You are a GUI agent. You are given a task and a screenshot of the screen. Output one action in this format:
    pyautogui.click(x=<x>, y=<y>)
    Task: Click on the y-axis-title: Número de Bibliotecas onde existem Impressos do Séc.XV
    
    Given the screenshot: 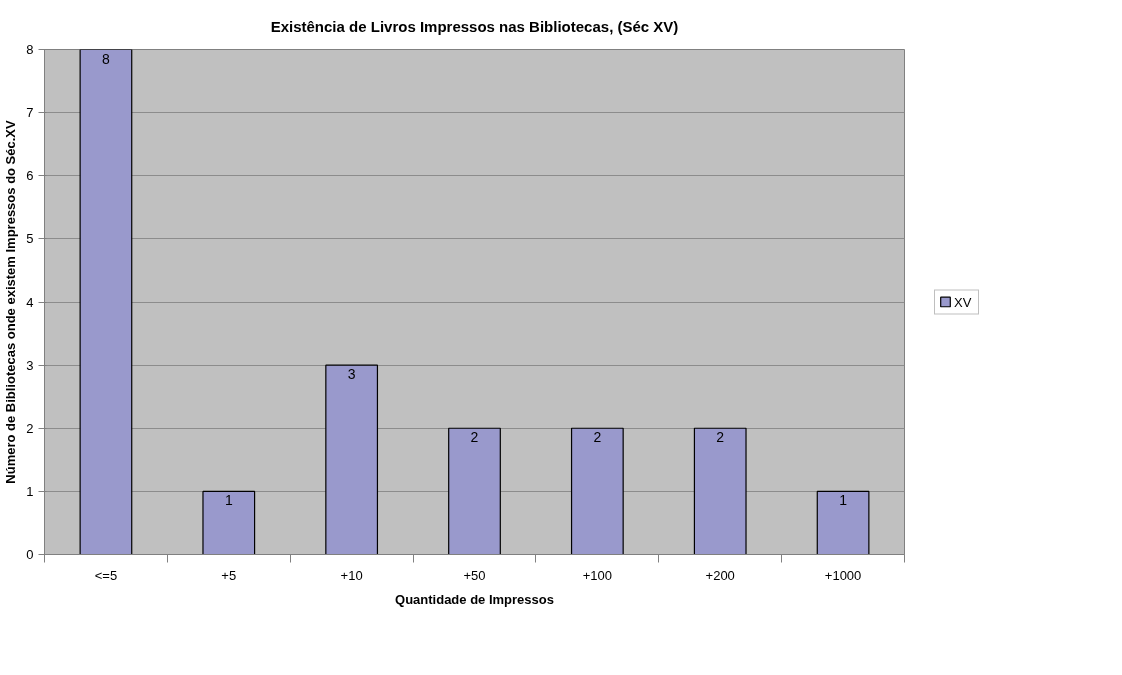 What is the action you would take?
    pyautogui.click(x=11, y=301)
    